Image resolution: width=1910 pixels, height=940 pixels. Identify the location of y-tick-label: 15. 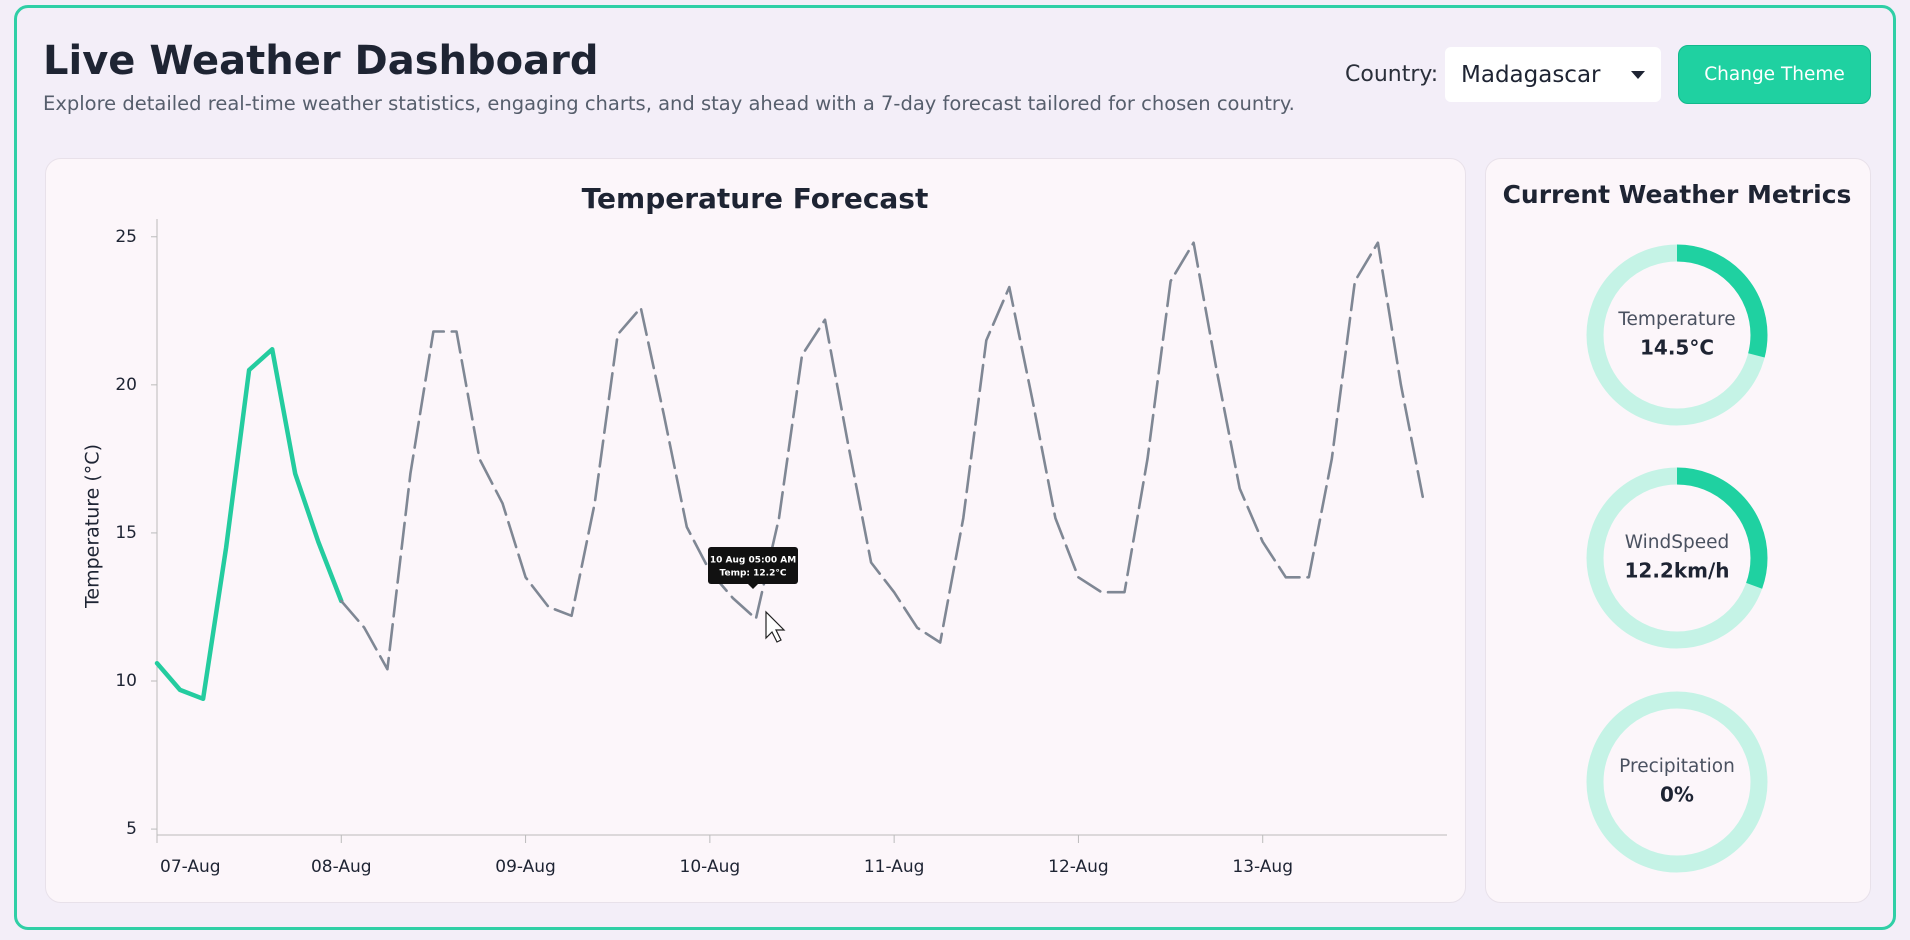
(126, 533).